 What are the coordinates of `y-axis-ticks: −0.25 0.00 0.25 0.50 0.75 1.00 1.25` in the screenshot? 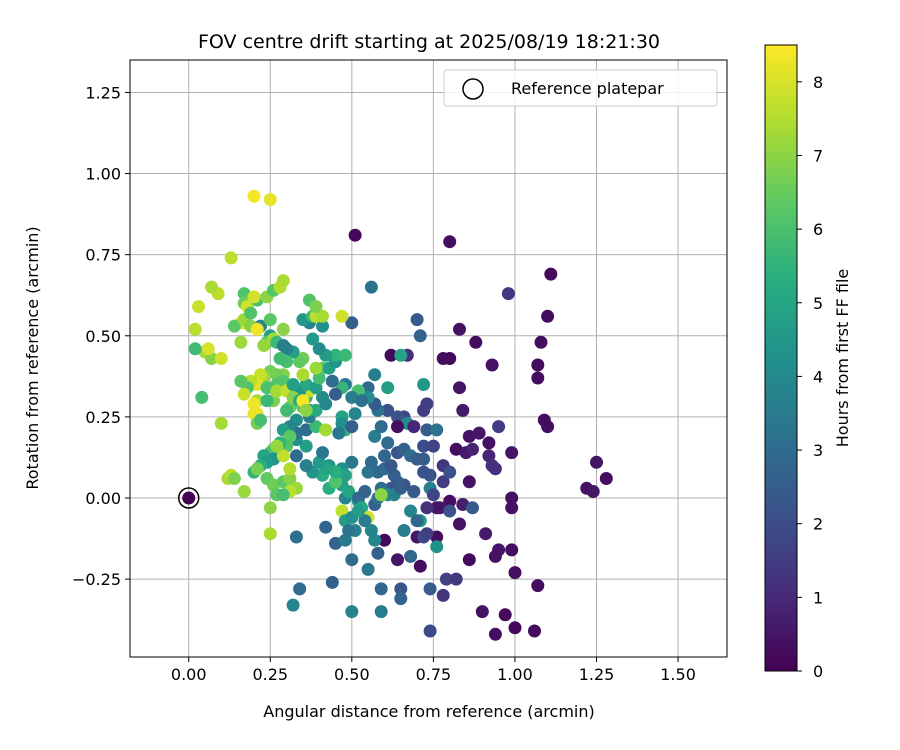 It's located at (101, 336).